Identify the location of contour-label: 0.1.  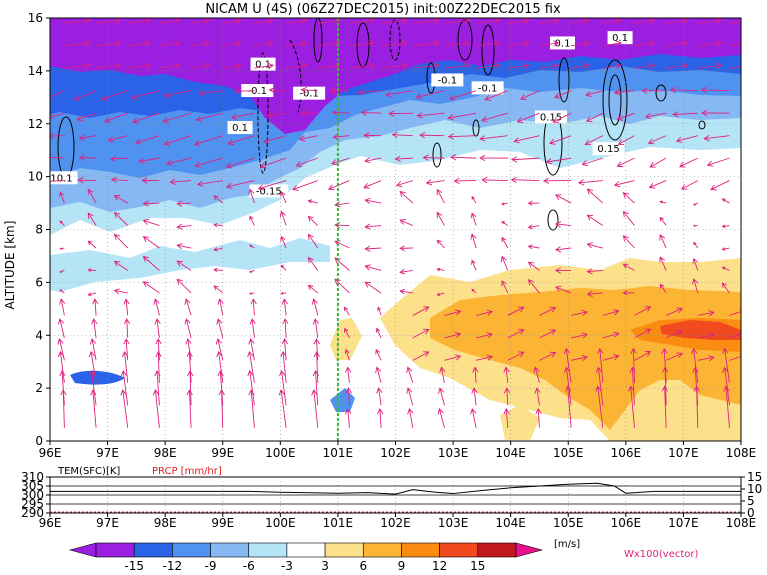
(563, 43).